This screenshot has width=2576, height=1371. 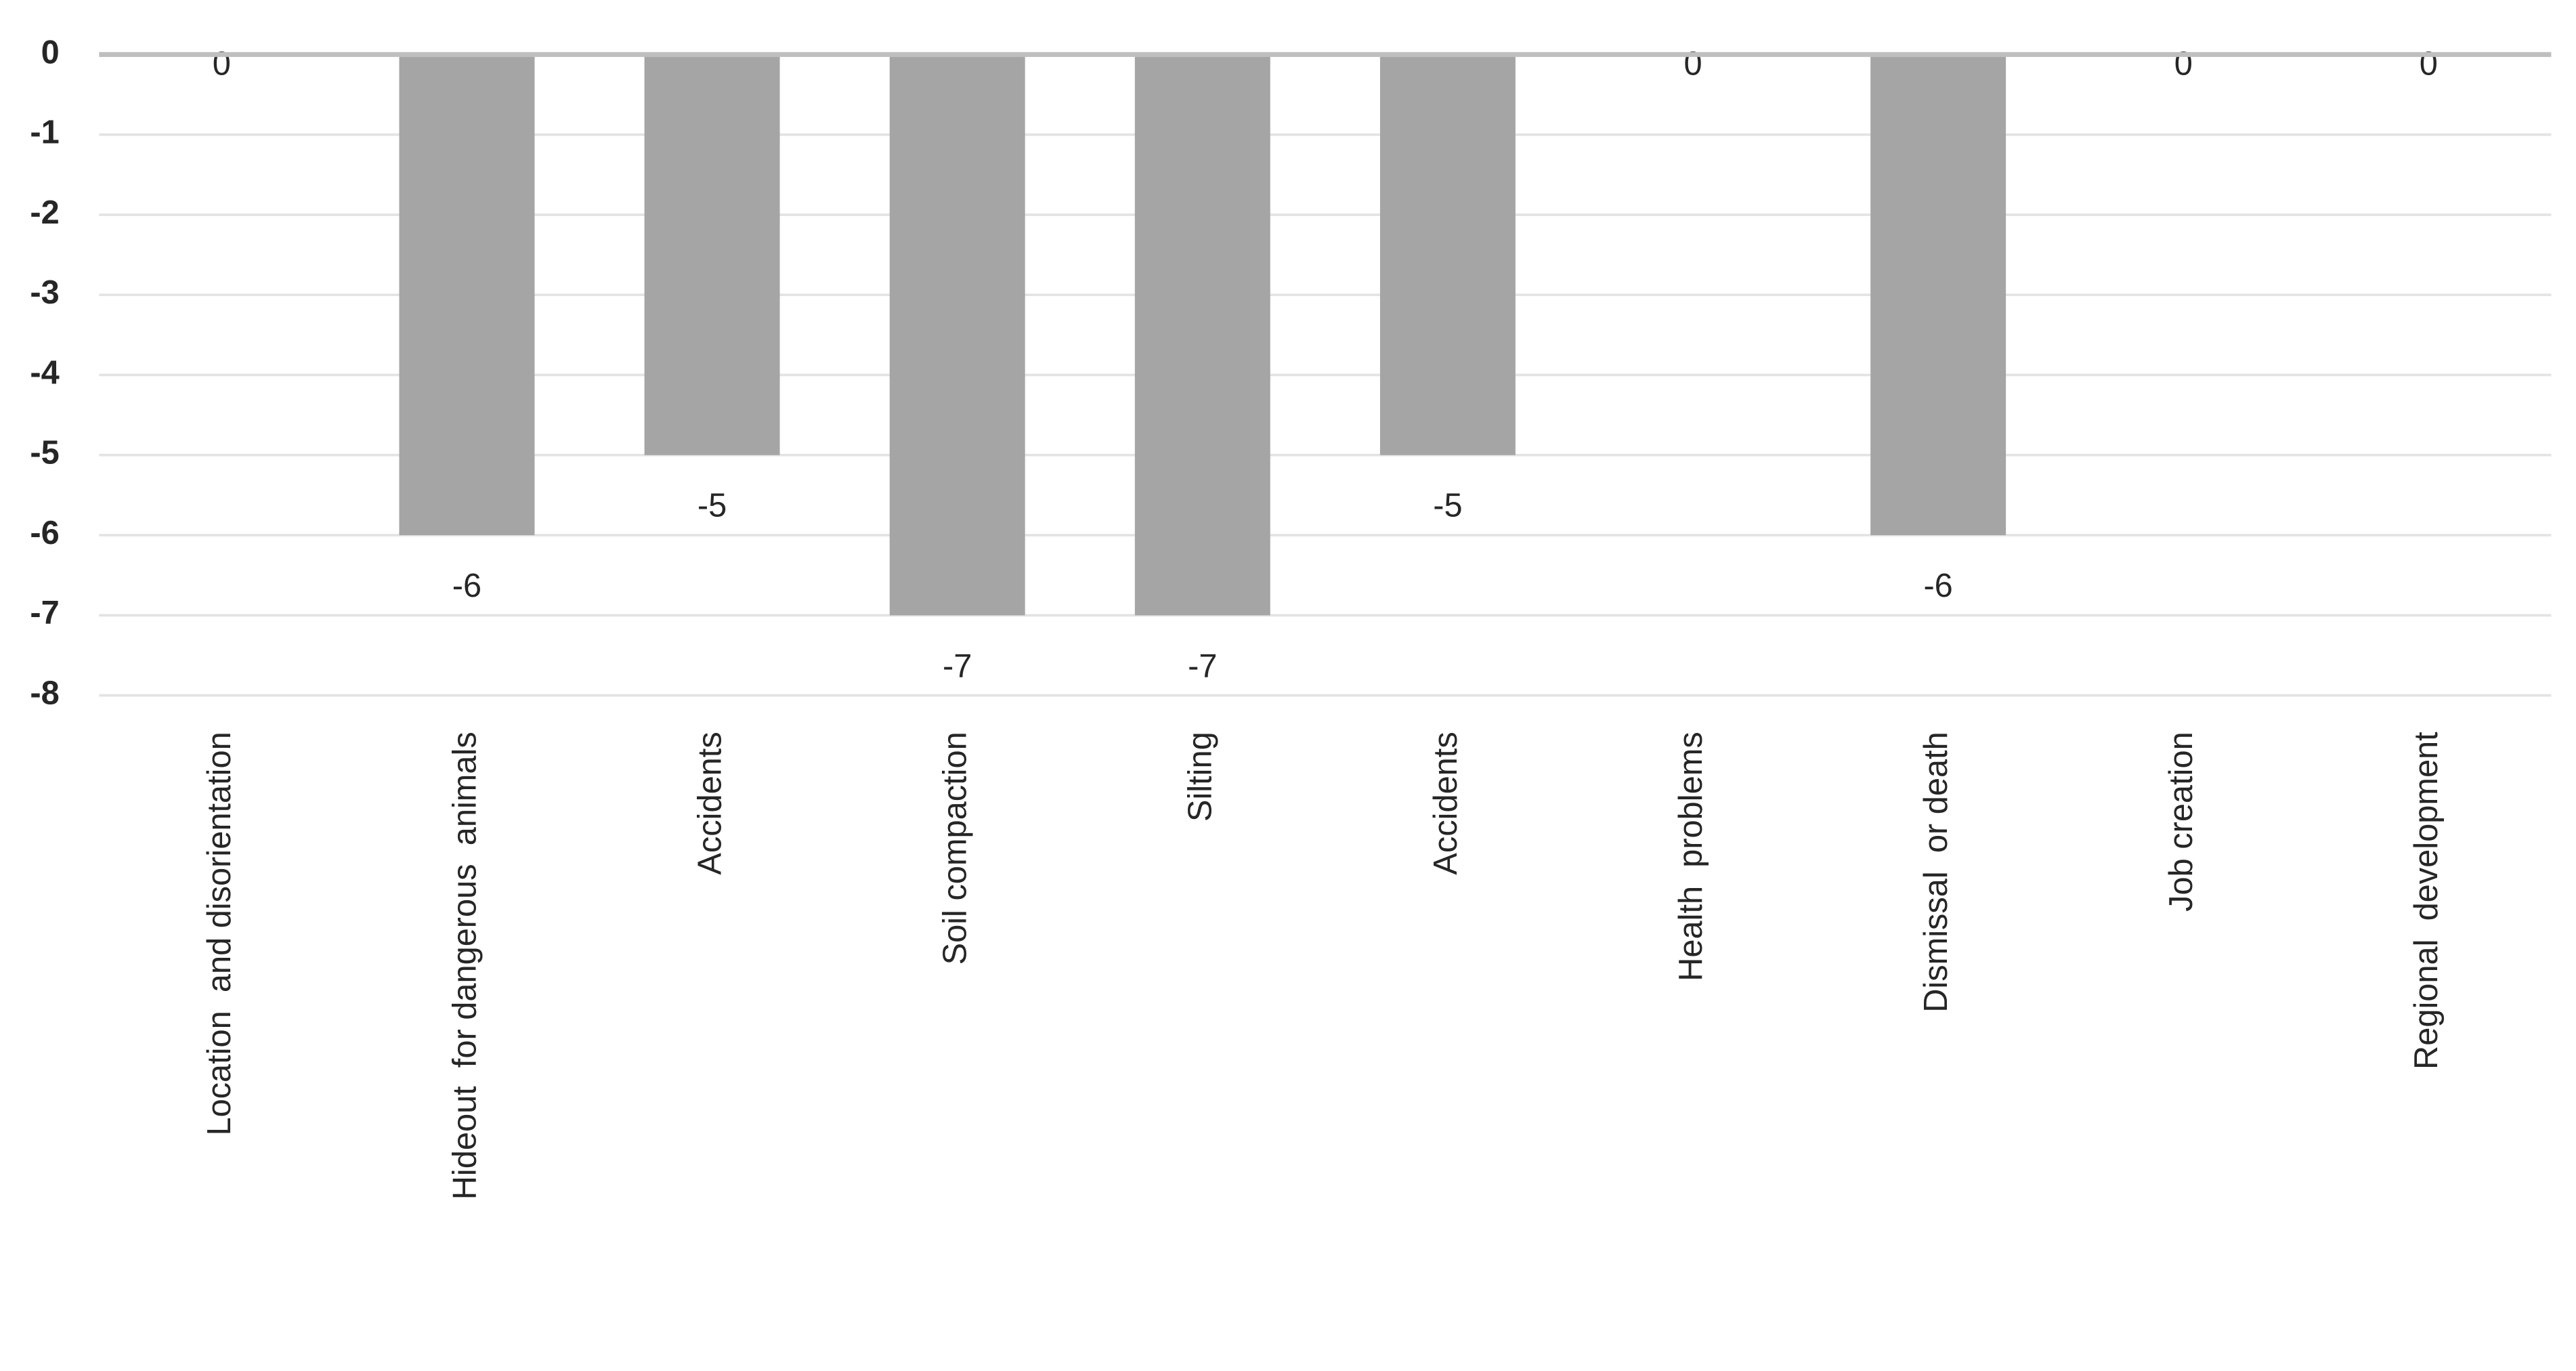 What do you see at coordinates (44, 292) in the screenshot?
I see `y-tick-label: -3` at bounding box center [44, 292].